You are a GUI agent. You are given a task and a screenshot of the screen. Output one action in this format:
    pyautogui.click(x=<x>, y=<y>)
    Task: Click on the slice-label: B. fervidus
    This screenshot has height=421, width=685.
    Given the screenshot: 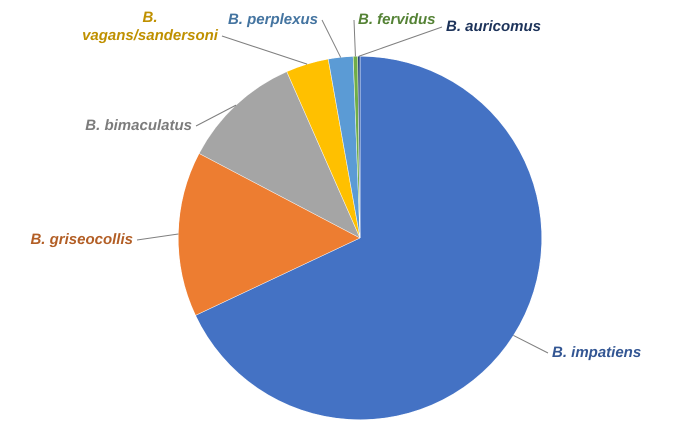 What is the action you would take?
    pyautogui.click(x=397, y=19)
    